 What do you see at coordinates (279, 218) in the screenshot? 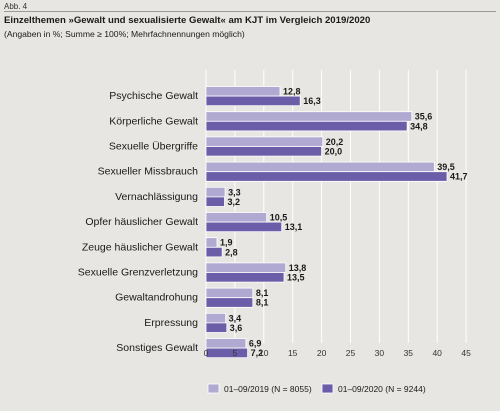
I see `value-label-2019: 10,5` at bounding box center [279, 218].